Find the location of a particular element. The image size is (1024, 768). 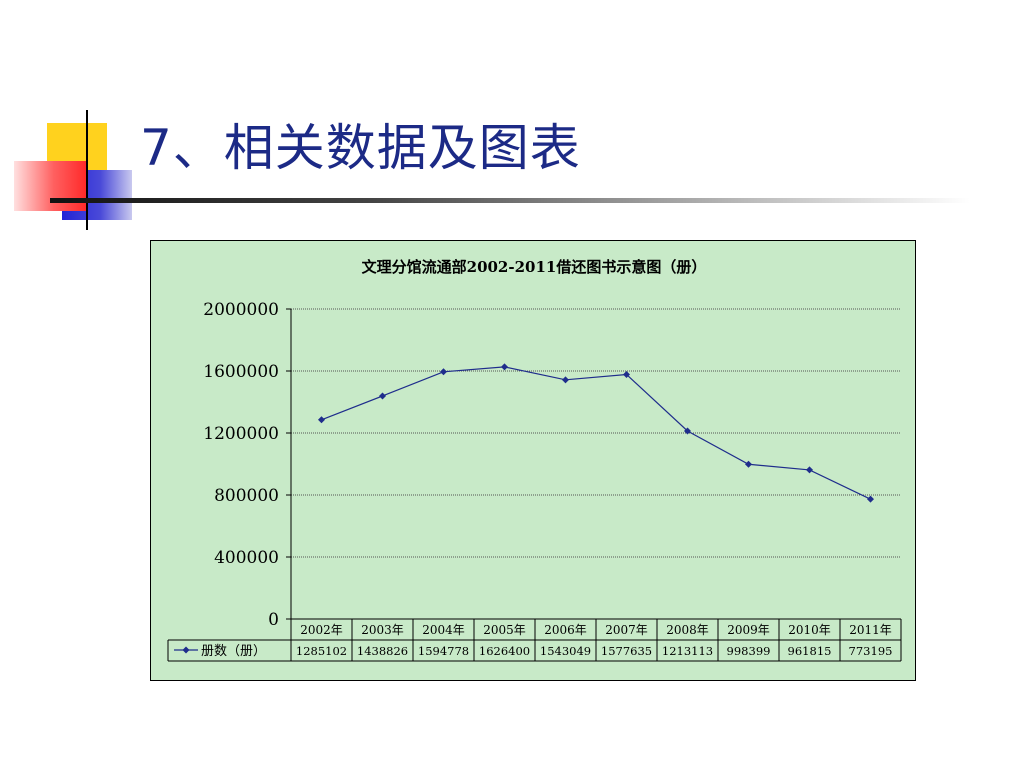

x-category-label: 2003年 is located at coordinates (382, 630).